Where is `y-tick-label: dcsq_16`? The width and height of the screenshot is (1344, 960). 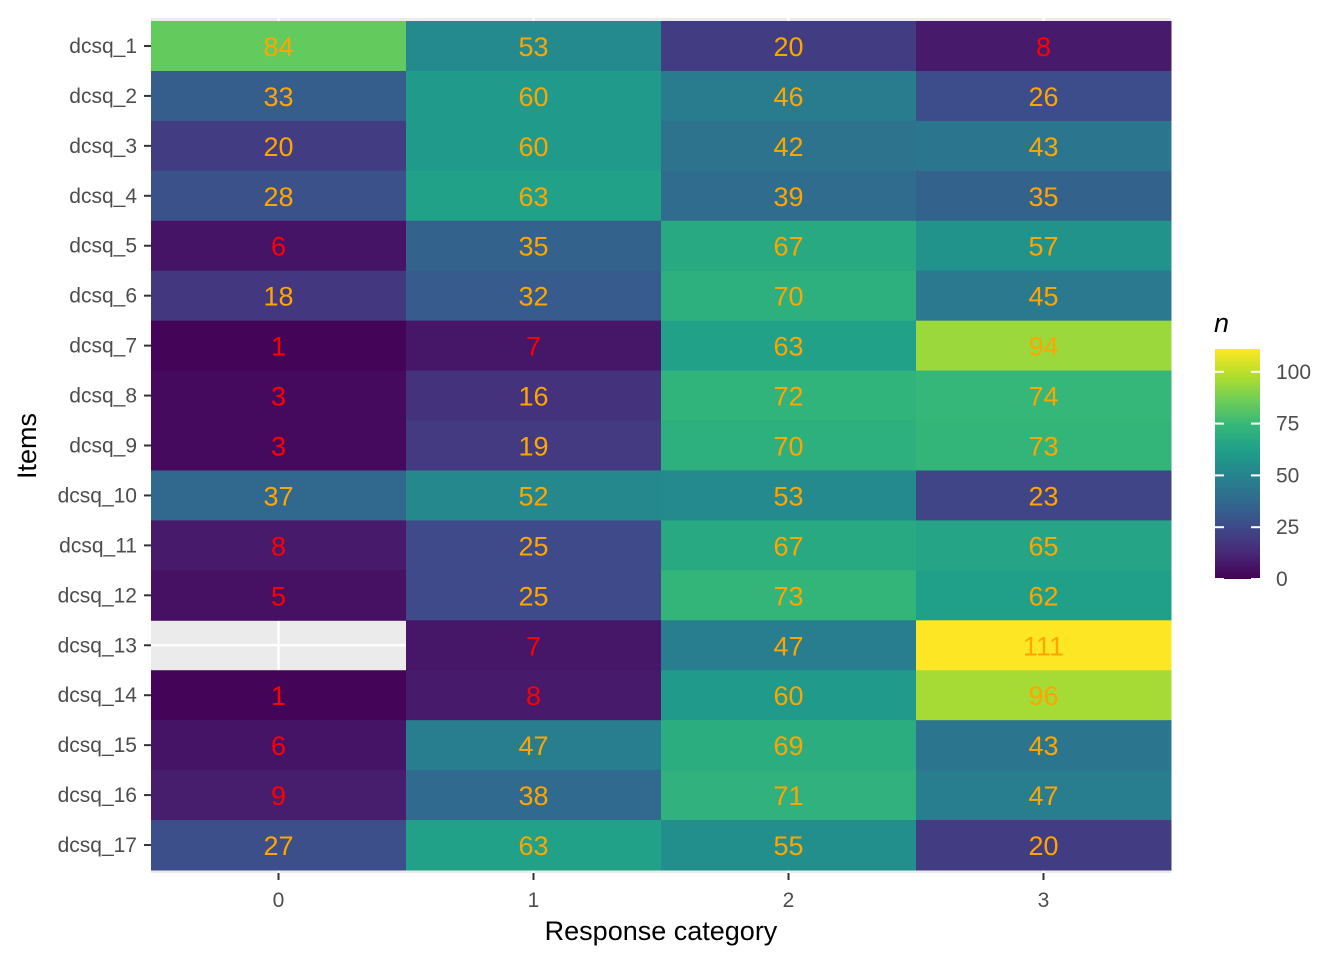 y-tick-label: dcsq_16 is located at coordinates (97, 795).